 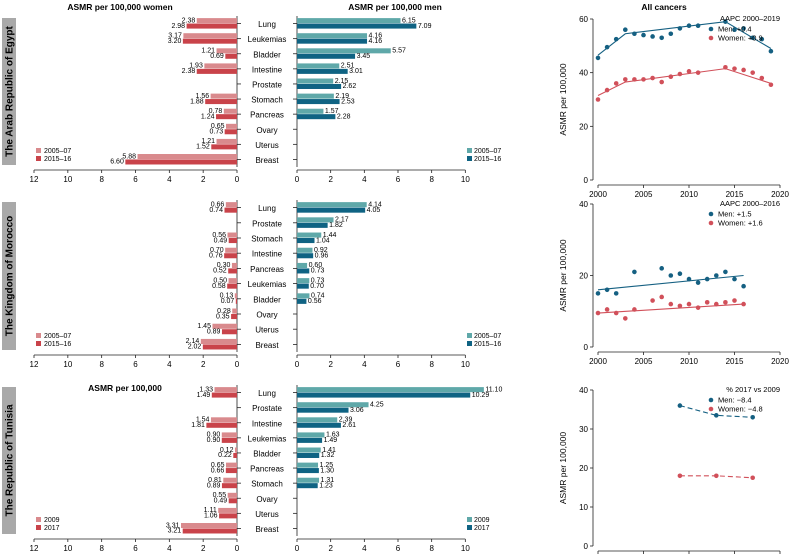 What do you see at coordinates (336, 225) in the screenshot?
I see `men-bar-label: 1.82` at bounding box center [336, 225].